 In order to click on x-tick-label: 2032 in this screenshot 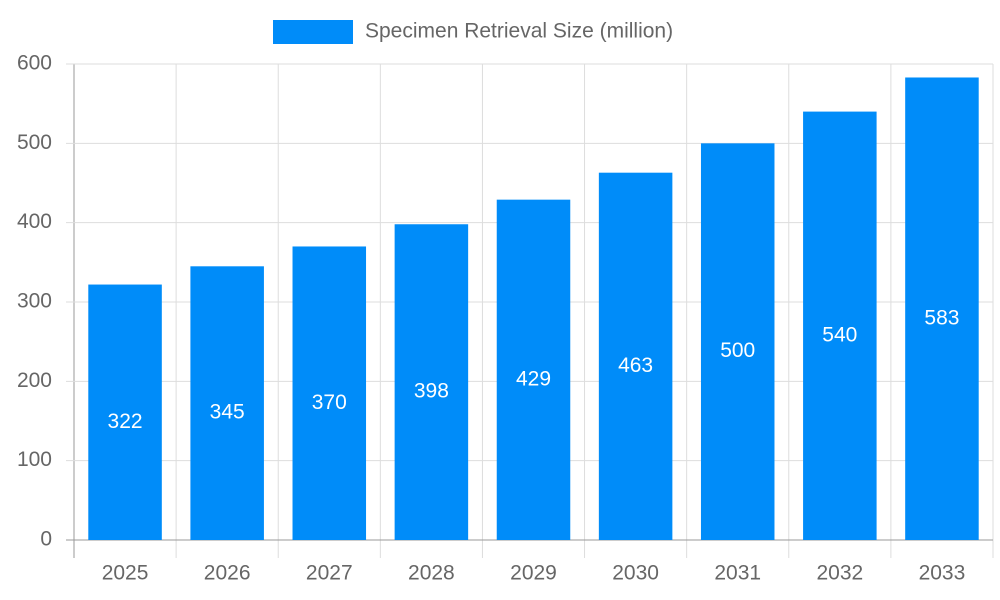, I will do `click(839, 573)`.